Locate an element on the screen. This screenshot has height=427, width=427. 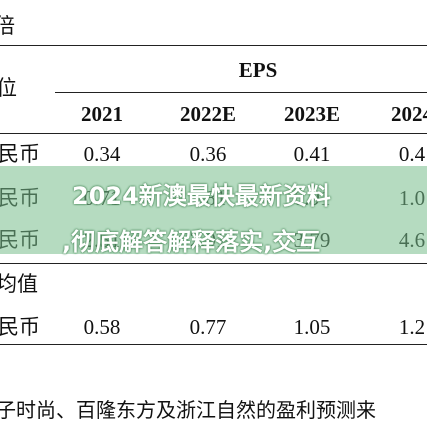
column-header: 2023E is located at coordinates (312, 114).